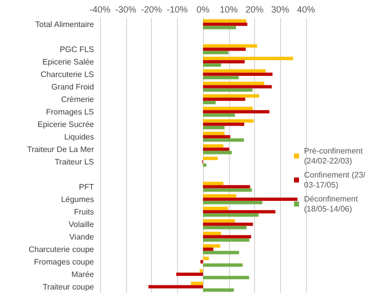  Describe the element at coordinates (64, 261) in the screenshot. I see `y-tick-label: Fromages coupe` at that location.